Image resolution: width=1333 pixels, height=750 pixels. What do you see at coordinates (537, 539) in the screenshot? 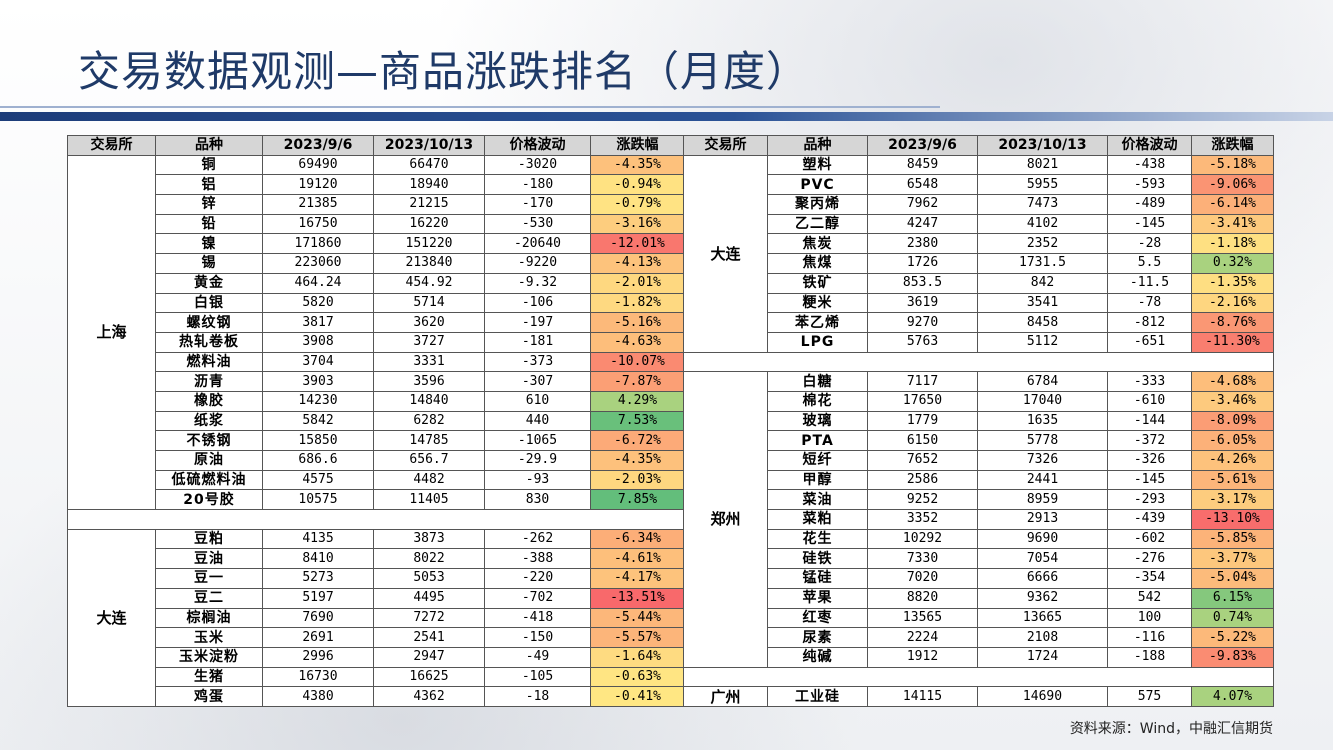
I see `price-change-cell: -262` at bounding box center [537, 539].